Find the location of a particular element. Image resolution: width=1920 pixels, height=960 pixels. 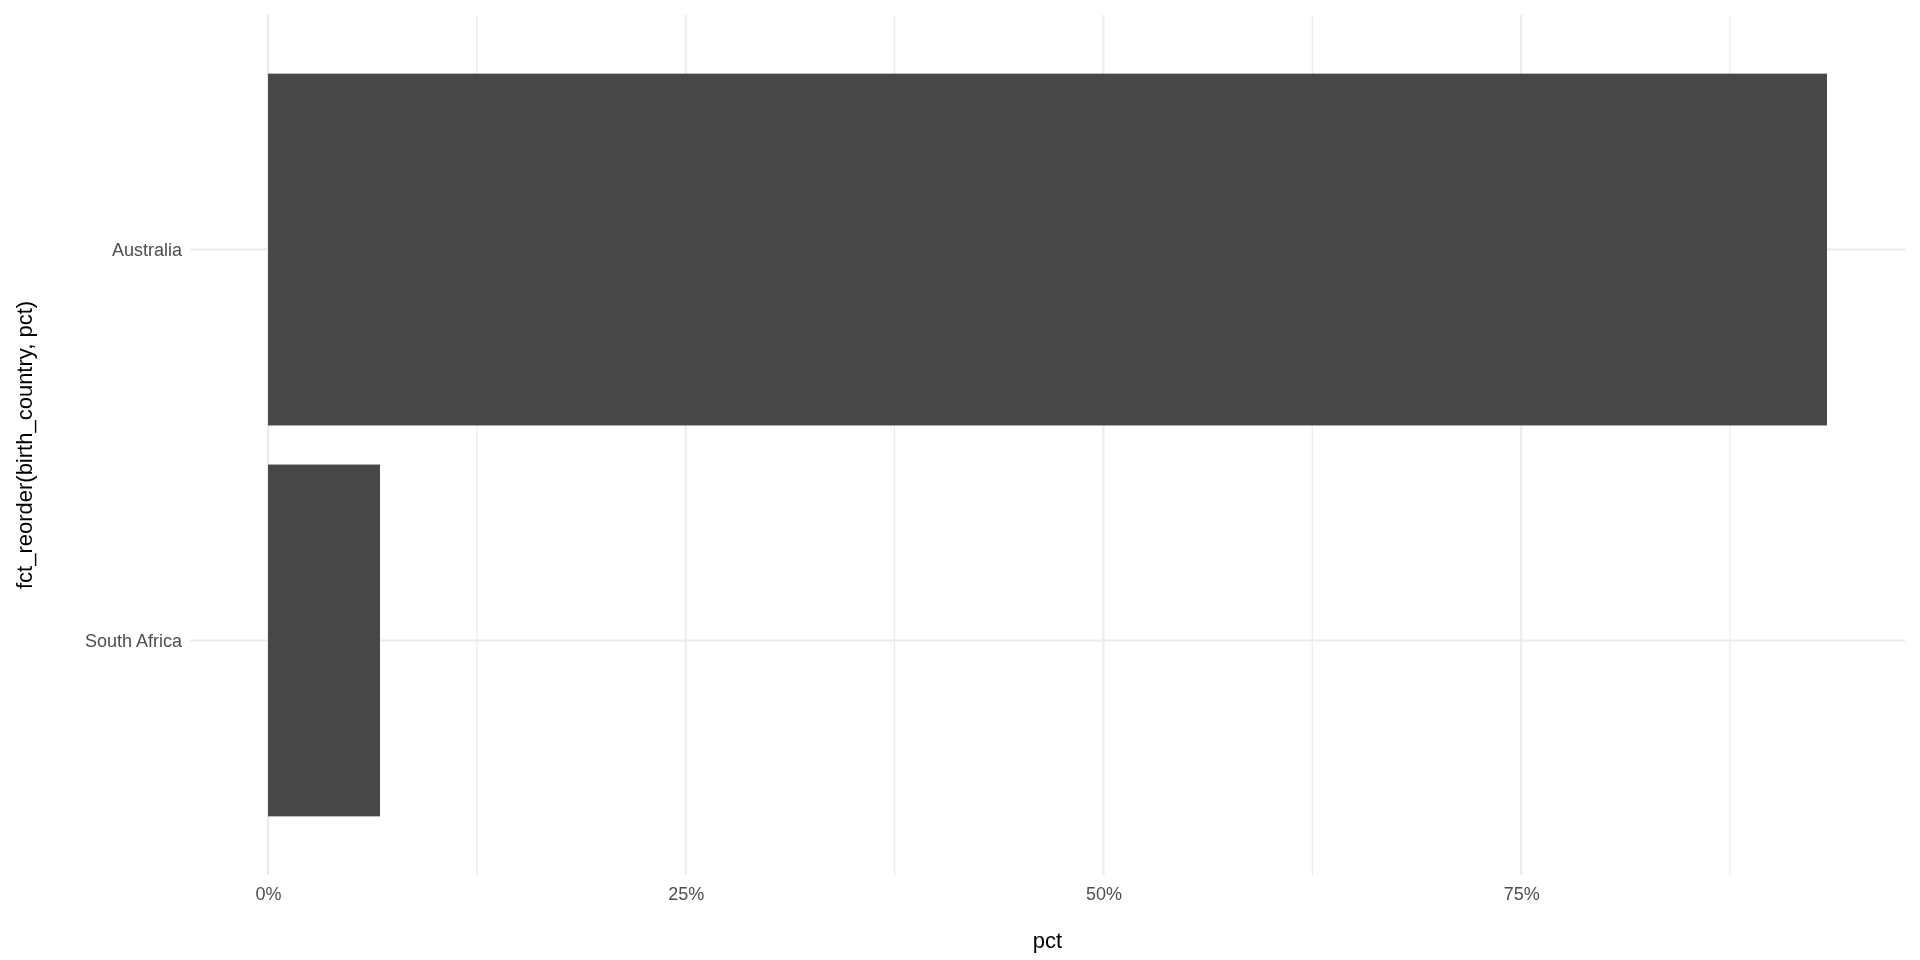

x-tick-label: 0% is located at coordinates (268, 893).